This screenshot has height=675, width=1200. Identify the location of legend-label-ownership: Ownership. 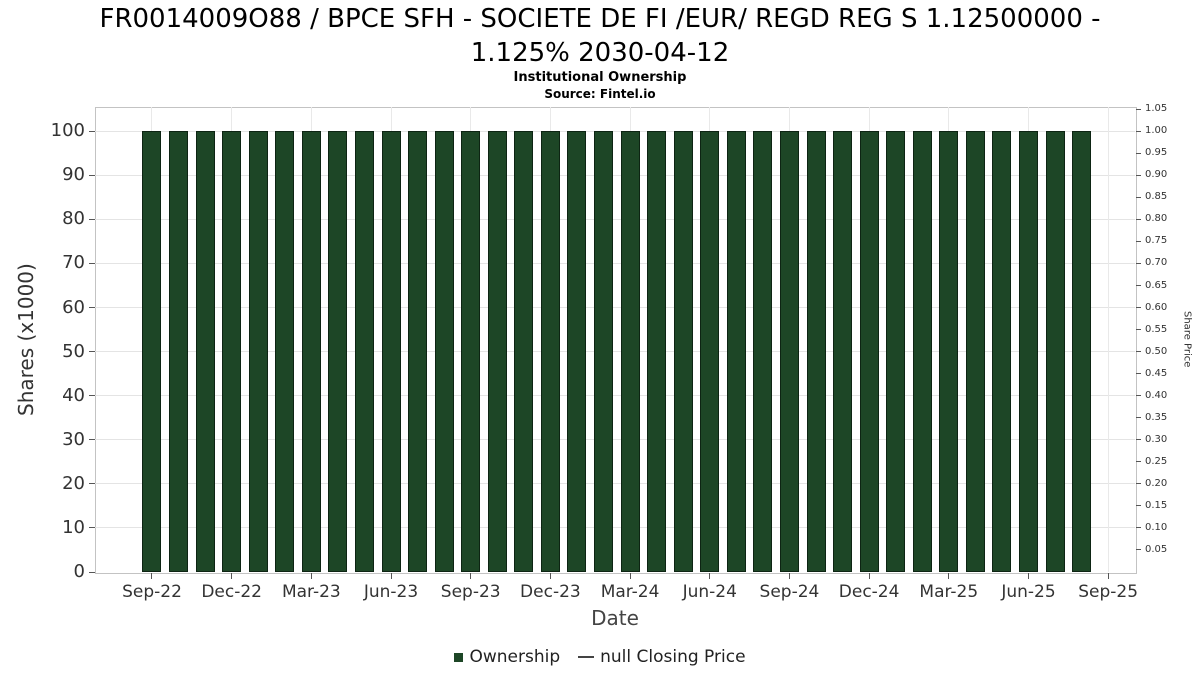
(515, 657).